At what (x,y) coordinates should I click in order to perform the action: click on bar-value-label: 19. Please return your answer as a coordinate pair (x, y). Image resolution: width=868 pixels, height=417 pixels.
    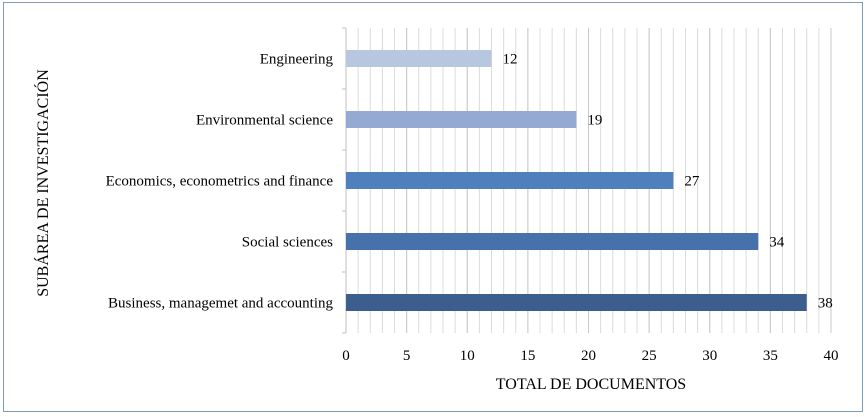
    Looking at the image, I should click on (594, 121).